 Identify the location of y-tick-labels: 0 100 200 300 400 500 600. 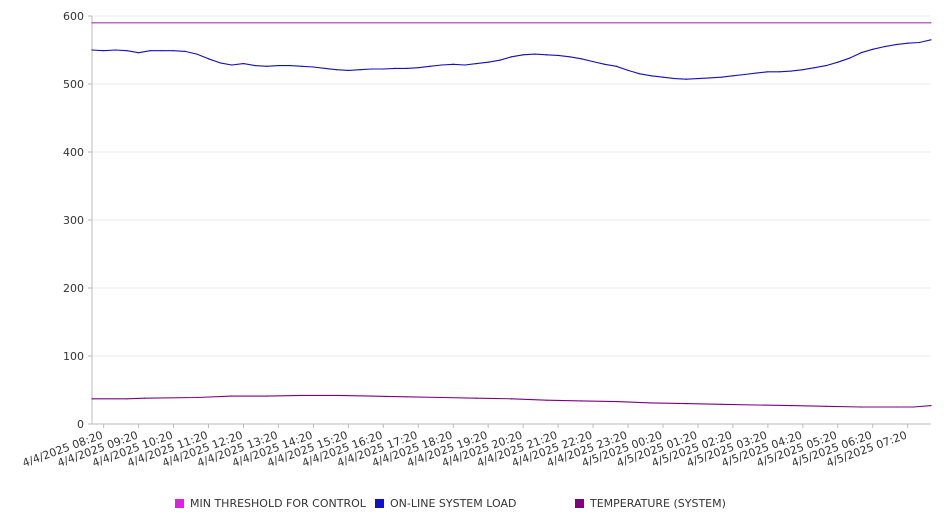
(73, 220).